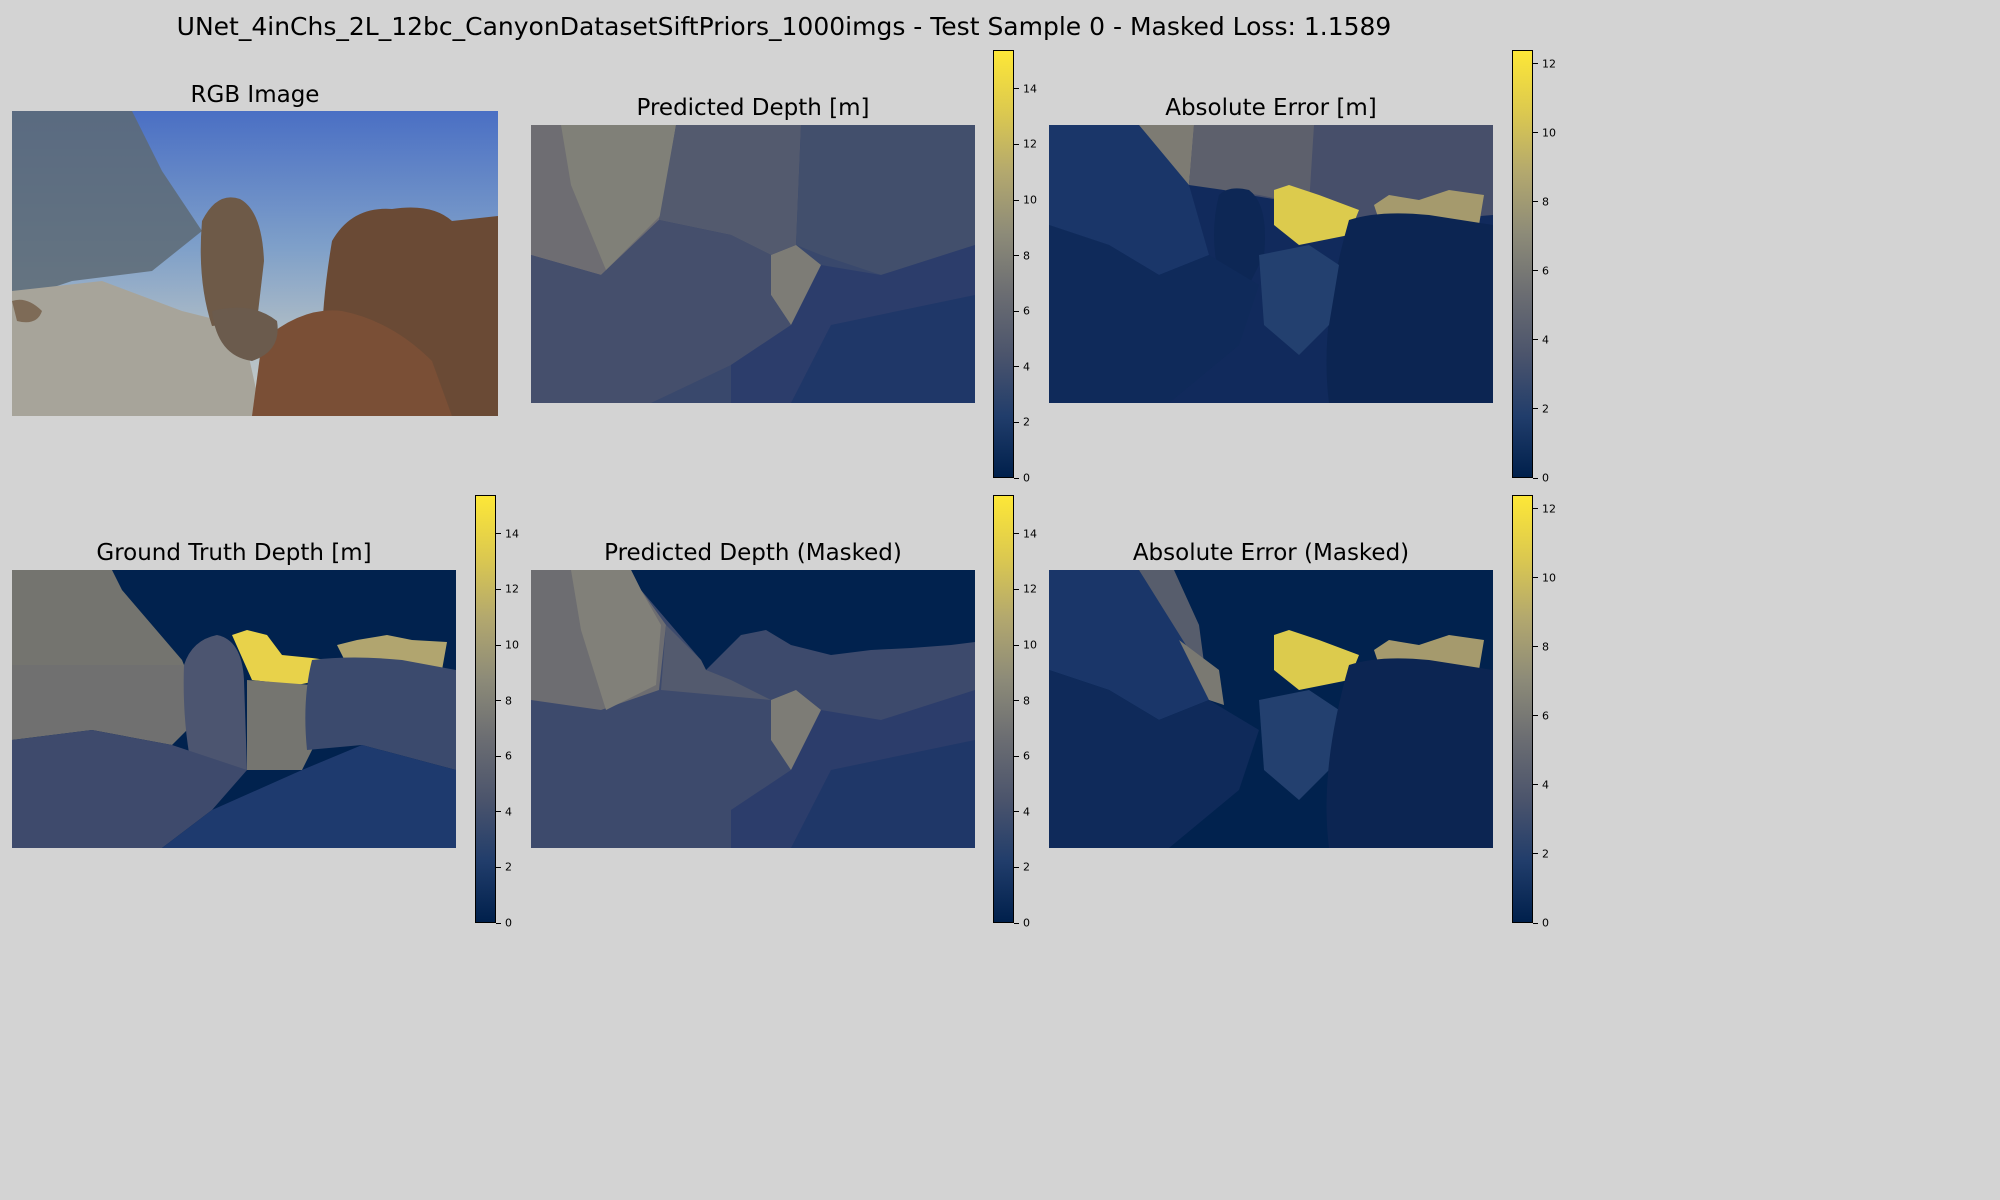 The width and height of the screenshot is (2000, 1200). Describe the element at coordinates (753, 553) in the screenshot. I see `panel-title-predicted-masked: Predicted Depth (Masked)` at that location.